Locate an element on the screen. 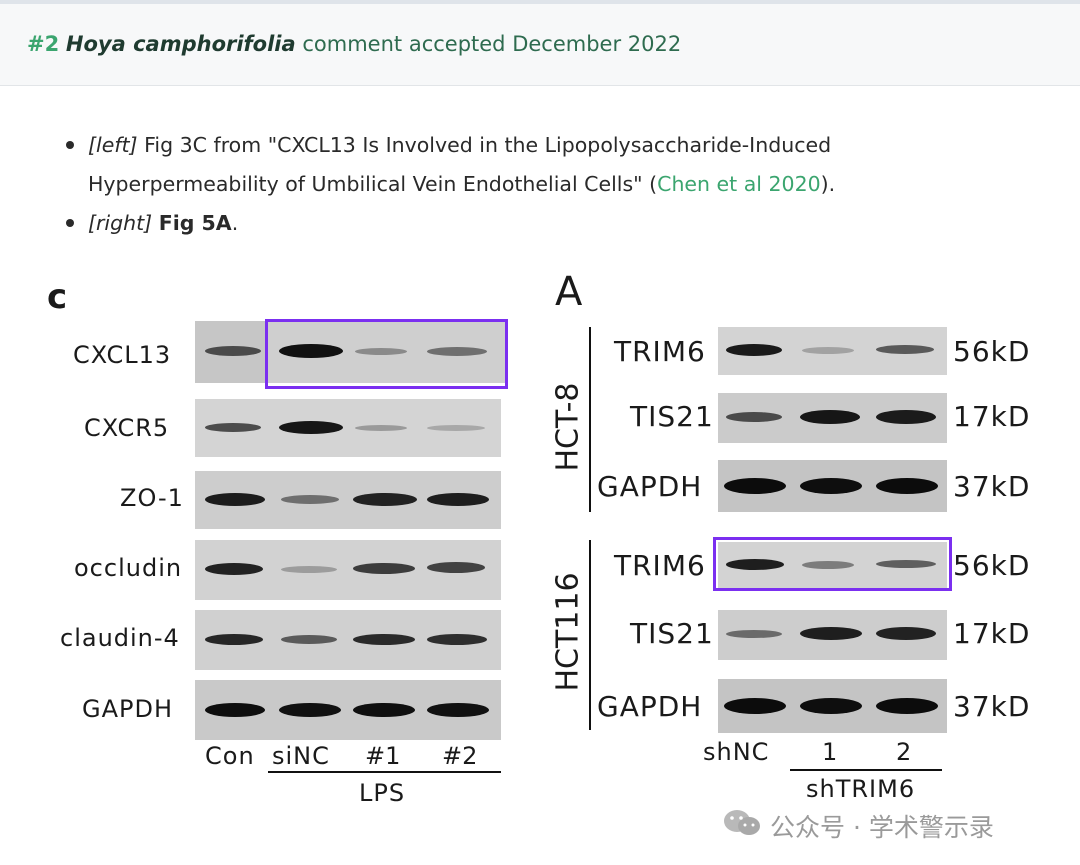 This screenshot has height=865, width=1080. top-border is located at coordinates (540, 2).